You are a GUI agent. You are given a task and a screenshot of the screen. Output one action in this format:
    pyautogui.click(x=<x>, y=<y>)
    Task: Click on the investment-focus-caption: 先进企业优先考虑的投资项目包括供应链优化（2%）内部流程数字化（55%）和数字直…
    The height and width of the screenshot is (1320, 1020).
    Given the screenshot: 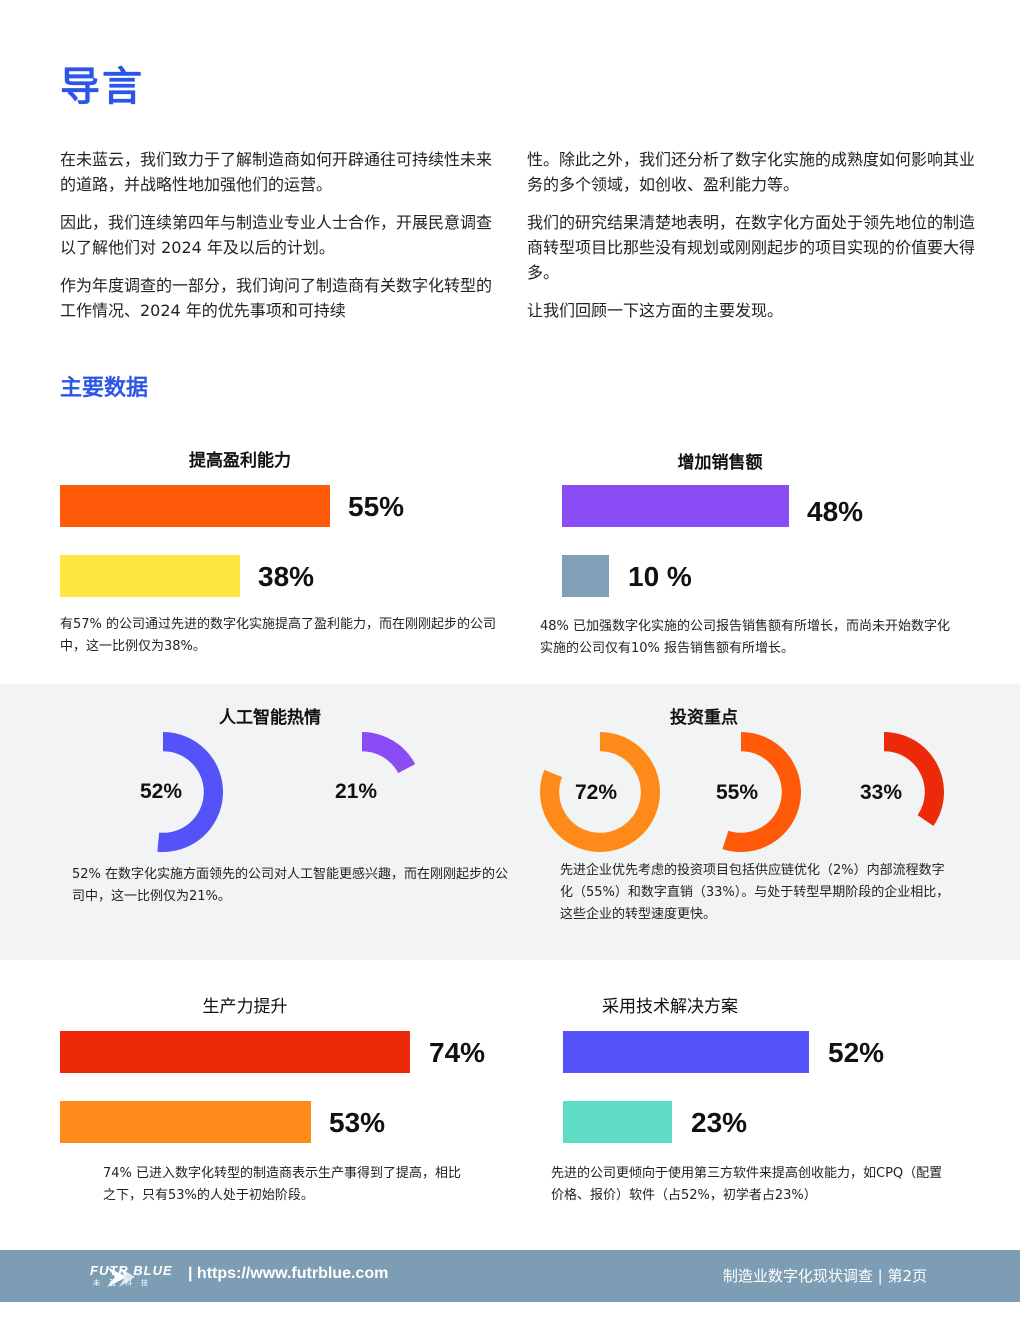 What is the action you would take?
    pyautogui.click(x=755, y=892)
    